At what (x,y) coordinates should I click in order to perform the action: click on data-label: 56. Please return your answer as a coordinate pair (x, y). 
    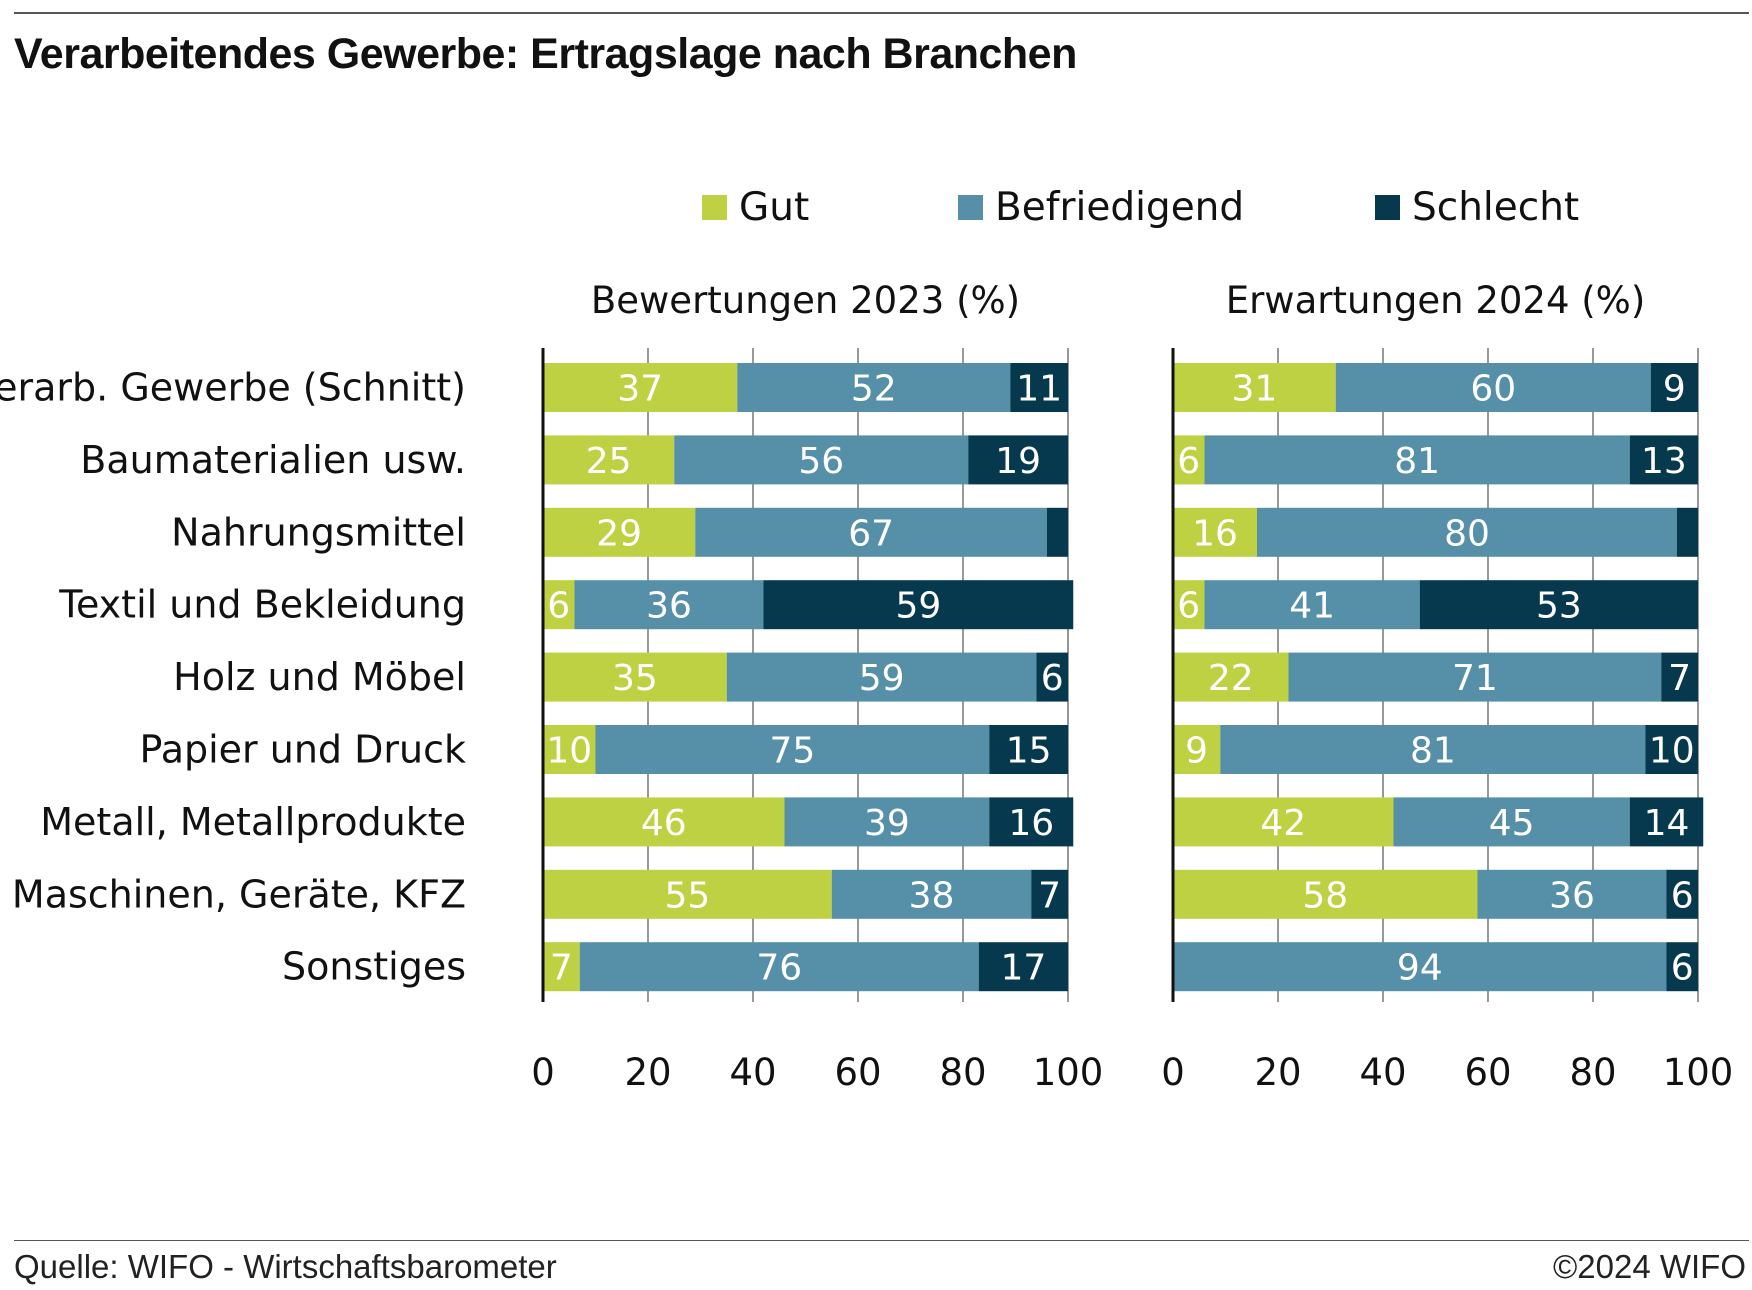
    Looking at the image, I should click on (821, 461).